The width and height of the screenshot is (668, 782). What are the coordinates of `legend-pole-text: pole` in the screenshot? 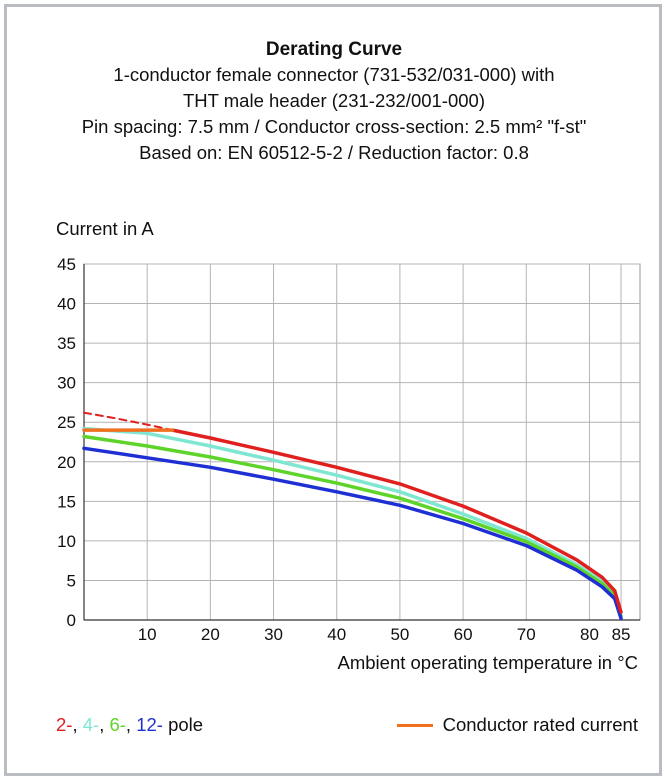 It's located at (183, 724).